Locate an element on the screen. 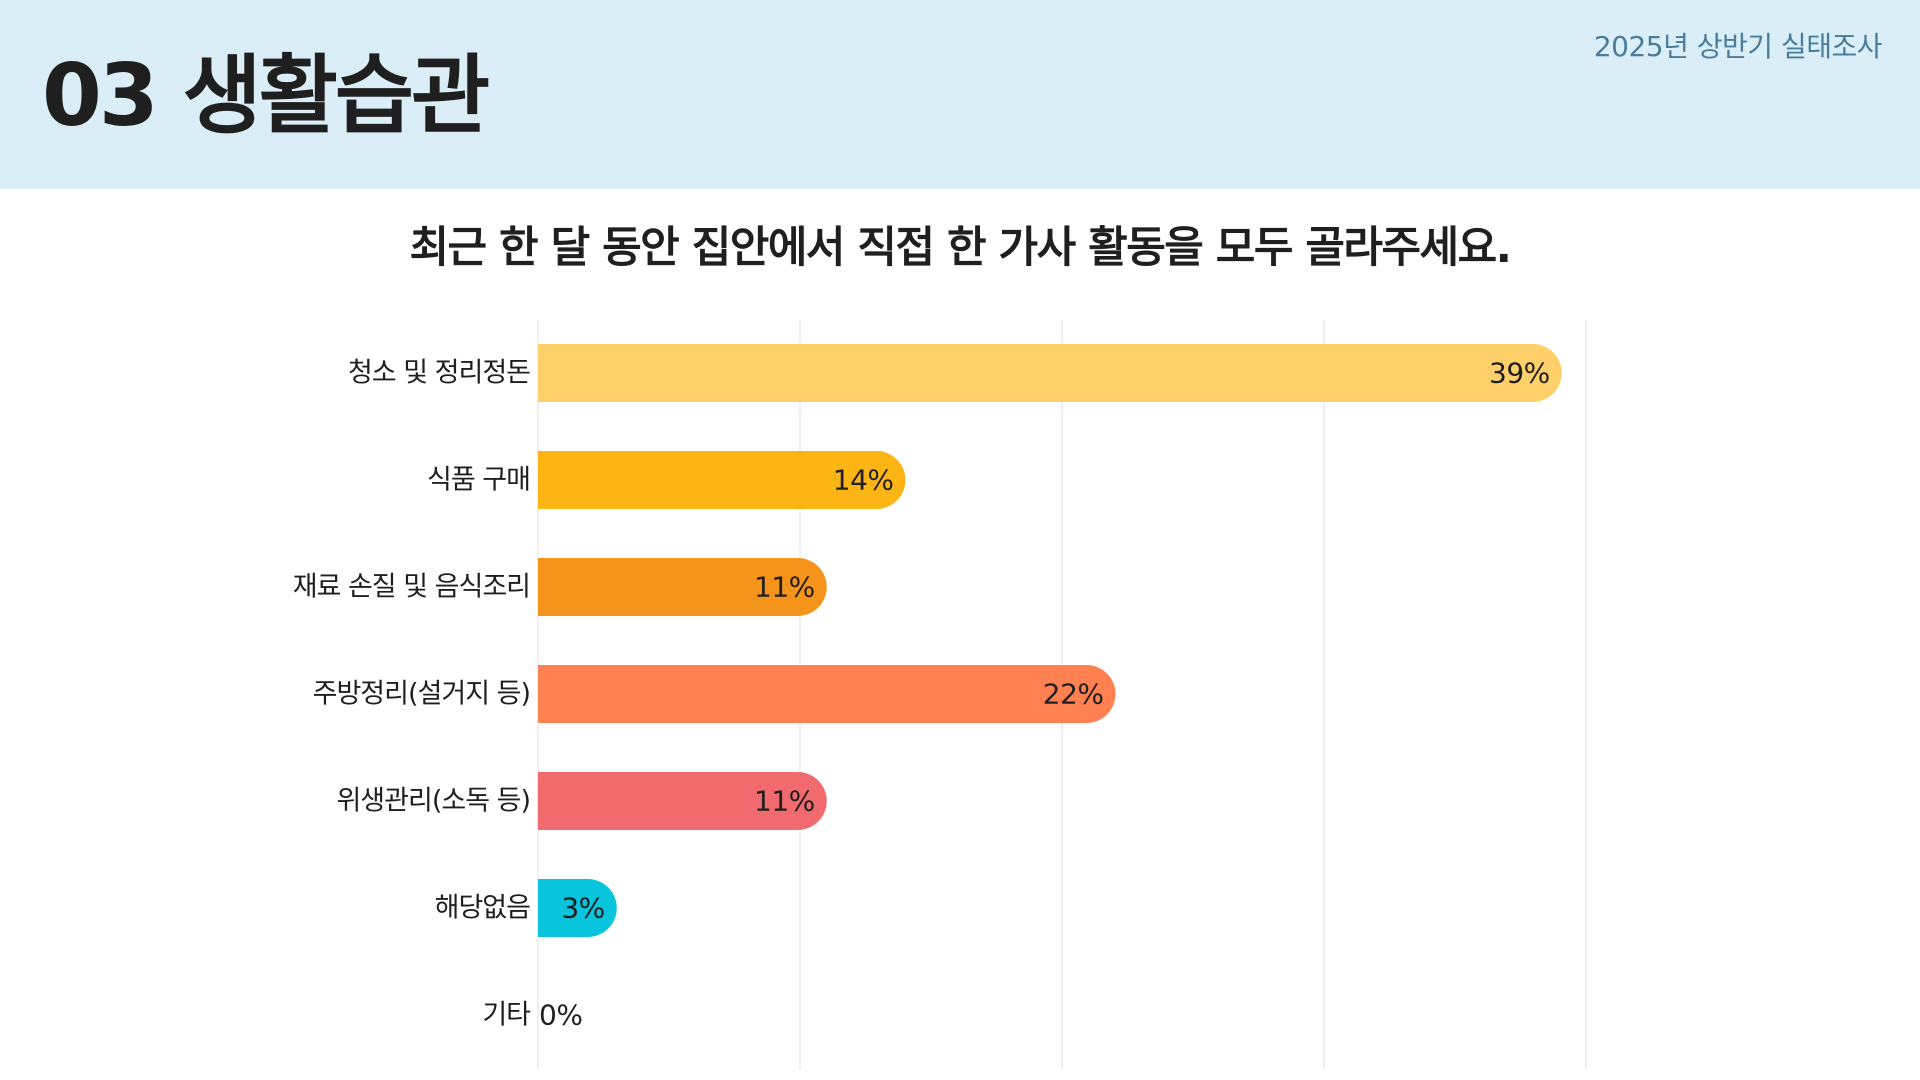  value-label-2: 11% is located at coordinates (784, 587).